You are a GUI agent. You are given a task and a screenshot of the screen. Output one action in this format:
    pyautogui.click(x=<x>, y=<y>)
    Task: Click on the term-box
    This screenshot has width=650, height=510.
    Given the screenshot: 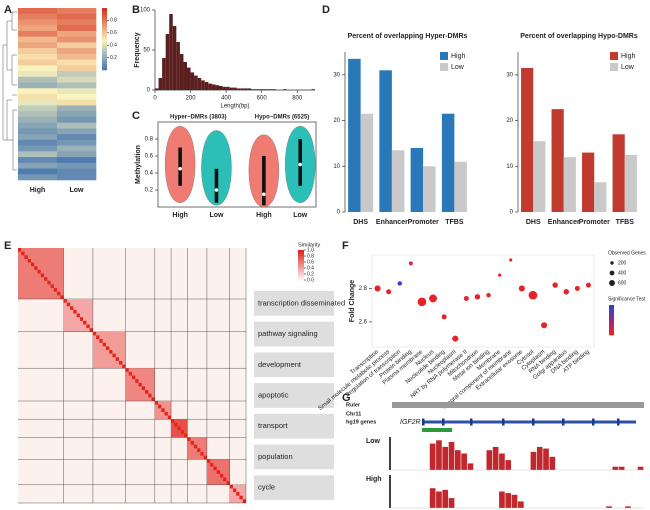 What is the action you would take?
    pyautogui.click(x=294, y=457)
    